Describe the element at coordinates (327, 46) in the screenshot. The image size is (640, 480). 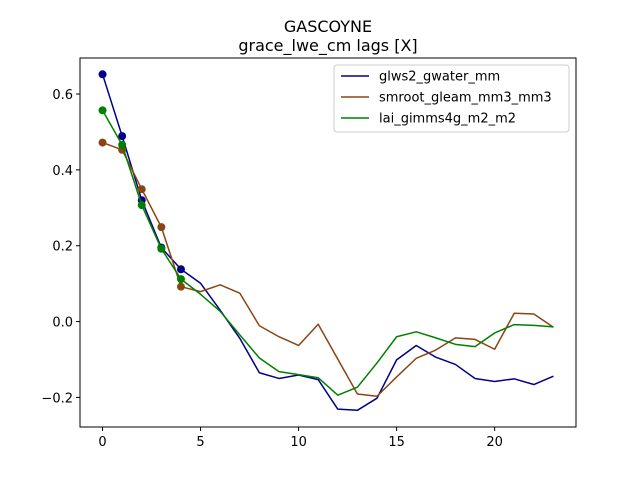
I see `chart-subtitle: grace_lwe_cm lags [X]` at that location.